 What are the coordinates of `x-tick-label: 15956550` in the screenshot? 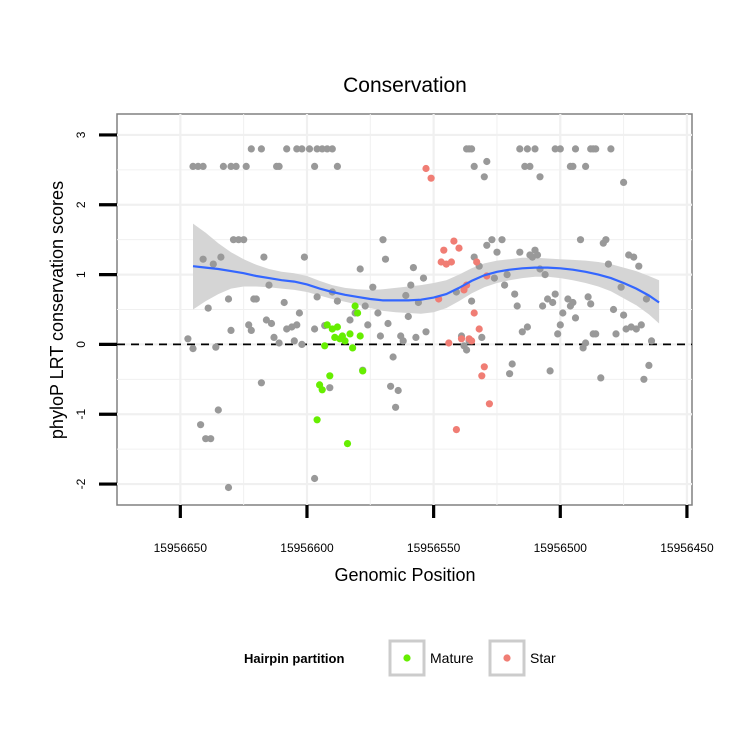 It's located at (434, 548).